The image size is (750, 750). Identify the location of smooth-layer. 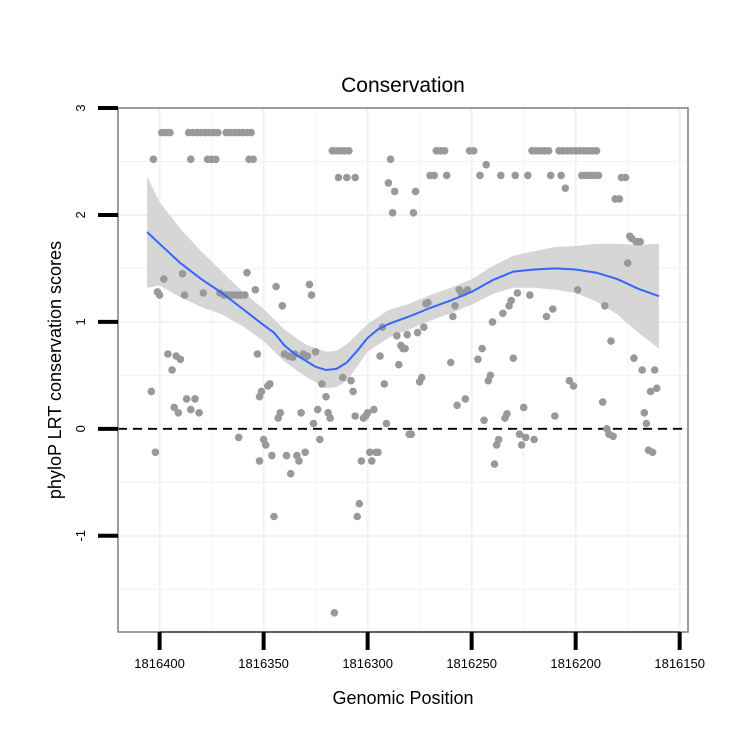
(403, 301).